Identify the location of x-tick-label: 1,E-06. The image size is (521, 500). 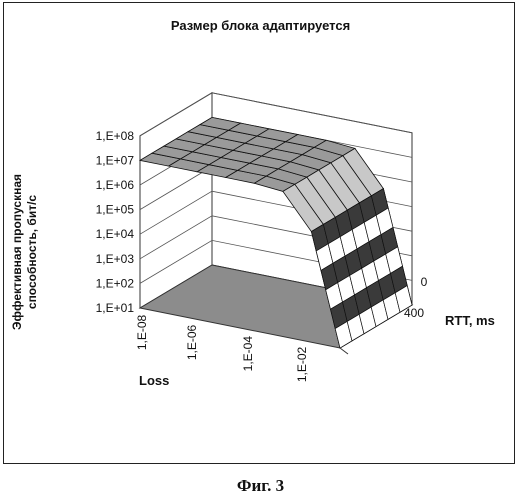
(192, 342).